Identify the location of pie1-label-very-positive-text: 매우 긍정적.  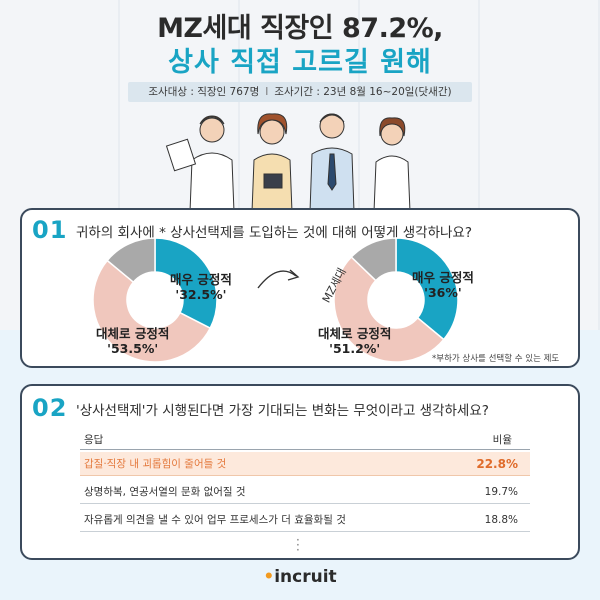
(201, 279).